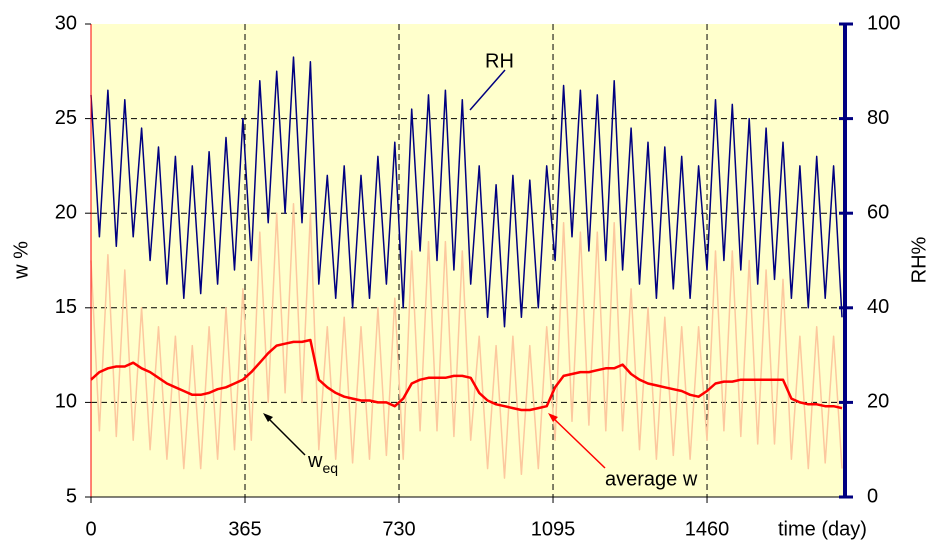  I want to click on x-tick-label: 0, so click(90, 529).